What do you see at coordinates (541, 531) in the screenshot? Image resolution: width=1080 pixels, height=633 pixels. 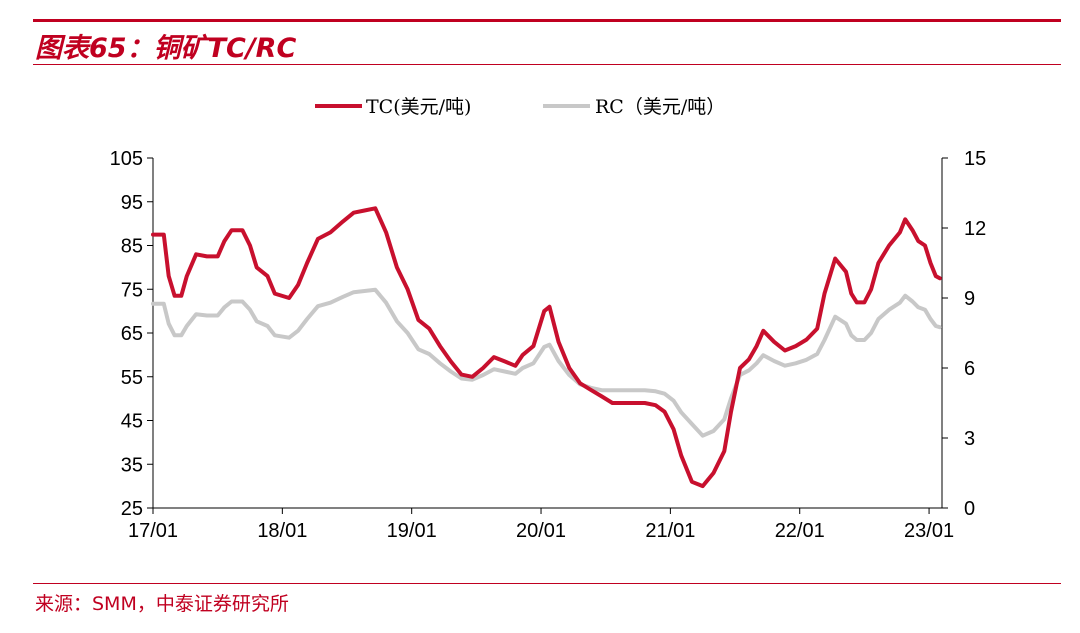 I see `x-tick-label: 20/01` at bounding box center [541, 531].